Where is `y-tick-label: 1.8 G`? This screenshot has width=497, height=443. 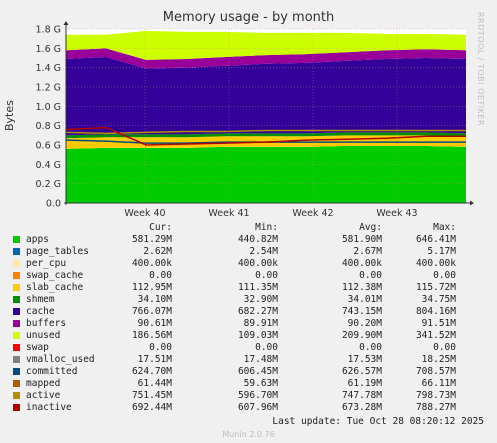 y-tick-label: 1.8 G is located at coordinates (49, 30).